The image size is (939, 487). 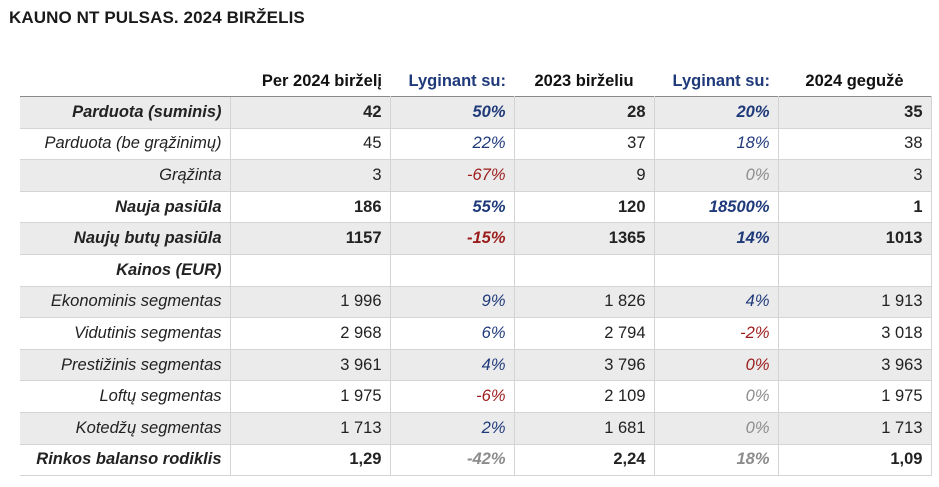 What do you see at coordinates (716, 333) in the screenshot?
I see `change-vs-prev-month: -2%` at bounding box center [716, 333].